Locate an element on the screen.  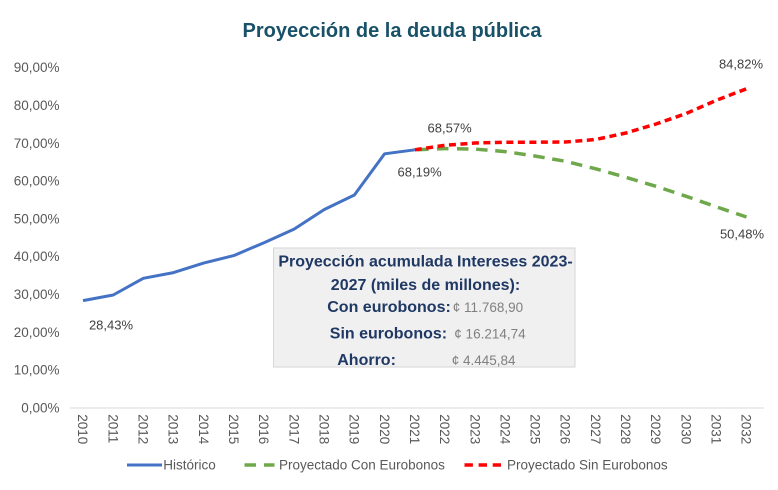
svg-text: 0,00% is located at coordinates (40, 407).